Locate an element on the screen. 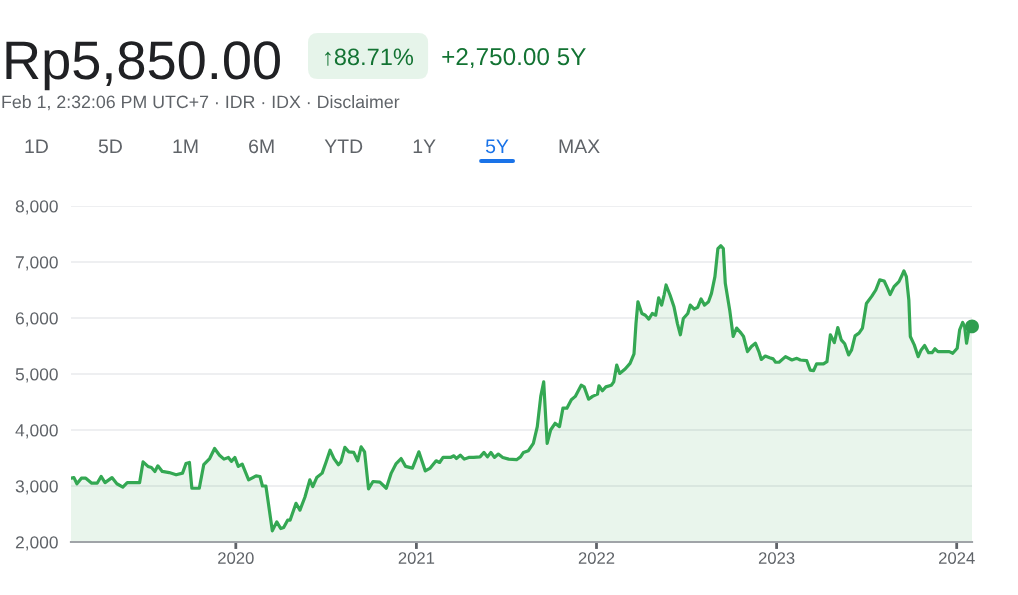 This screenshot has width=1018, height=595. y-tick-label: 7,000 is located at coordinates (36, 263).